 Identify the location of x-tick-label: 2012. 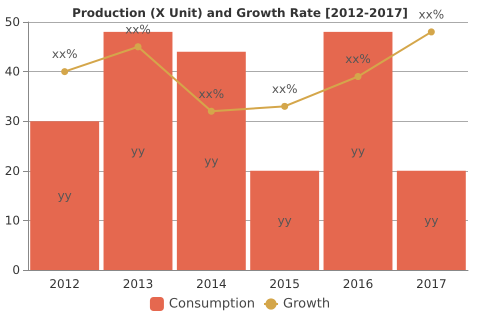
(64, 284).